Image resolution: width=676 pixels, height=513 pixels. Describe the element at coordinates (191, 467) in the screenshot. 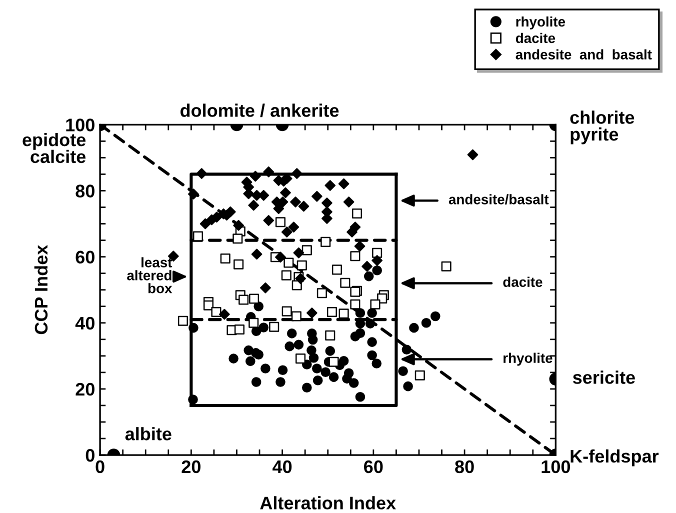

I see `x-tick-label: 20` at that location.